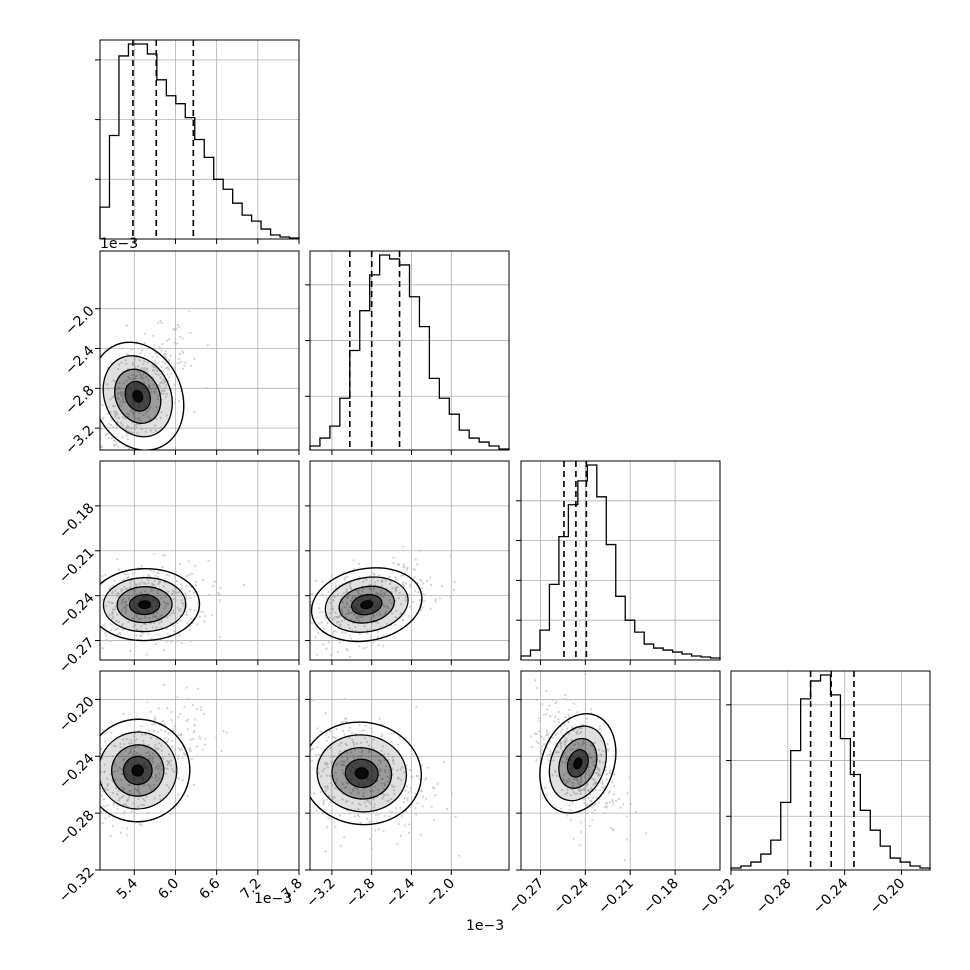 This screenshot has height=970, width=970. What do you see at coordinates (168, 889) in the screenshot?
I see `scatter-param0-vs-param3-xticklabel-1: 6.0` at bounding box center [168, 889].